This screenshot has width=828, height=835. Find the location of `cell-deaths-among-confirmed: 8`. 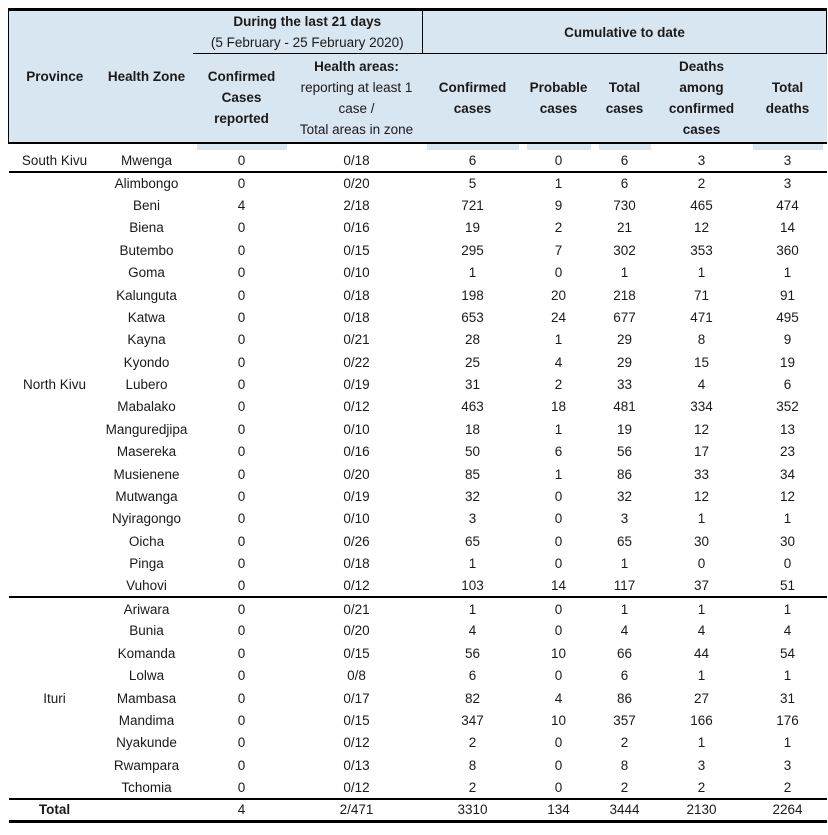

cell-deaths-among-confirmed: 8 is located at coordinates (701, 340).